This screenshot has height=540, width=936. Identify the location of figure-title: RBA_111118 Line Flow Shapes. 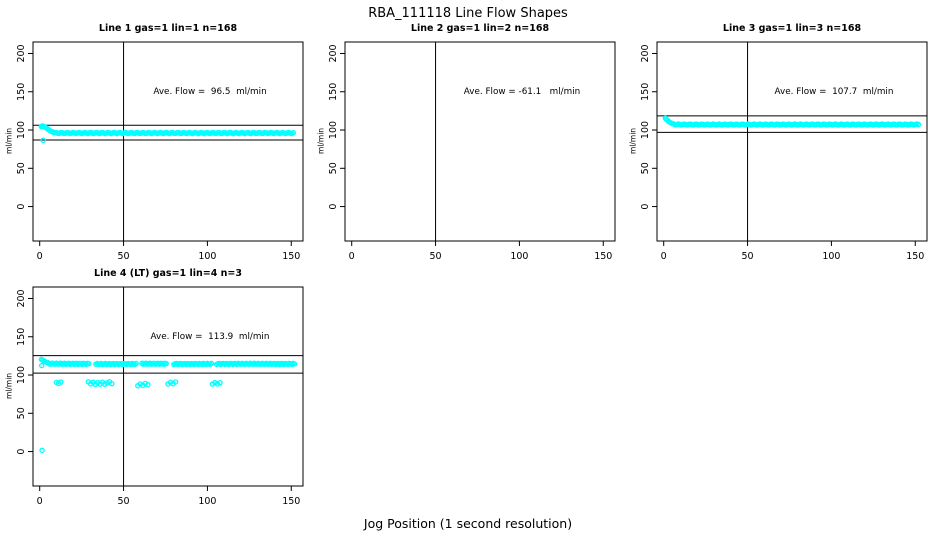
(468, 13).